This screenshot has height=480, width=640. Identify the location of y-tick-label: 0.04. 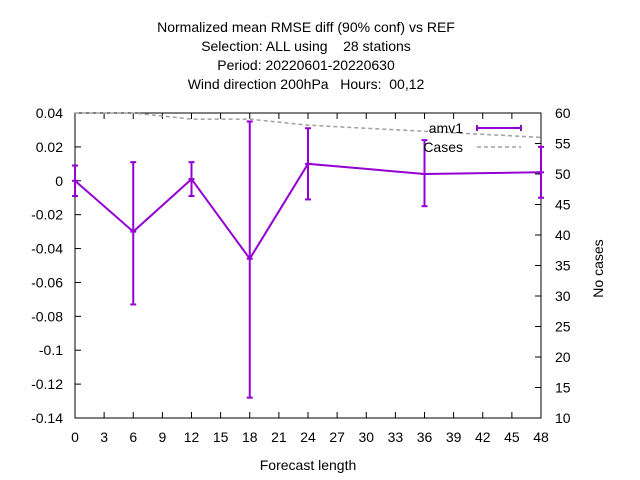
(49, 113).